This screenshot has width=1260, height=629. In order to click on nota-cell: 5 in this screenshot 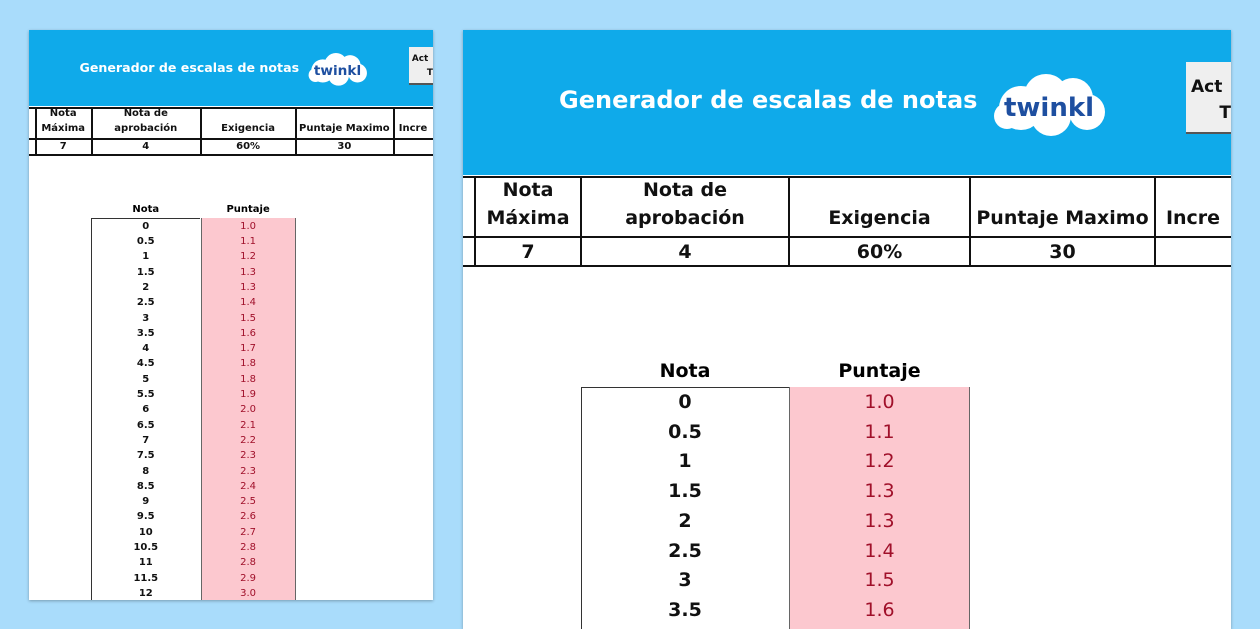, I will do `click(146, 379)`.